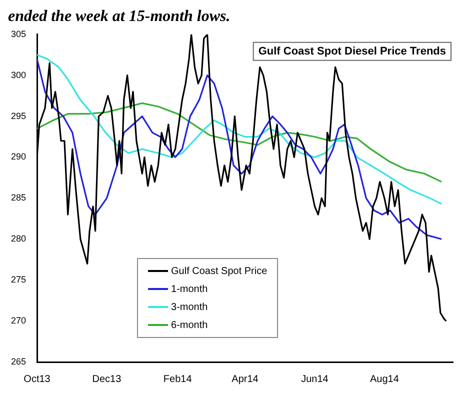 The height and width of the screenshot is (401, 465). What do you see at coordinates (18, 115) in the screenshot?
I see `y-tick-label: 295` at bounding box center [18, 115].